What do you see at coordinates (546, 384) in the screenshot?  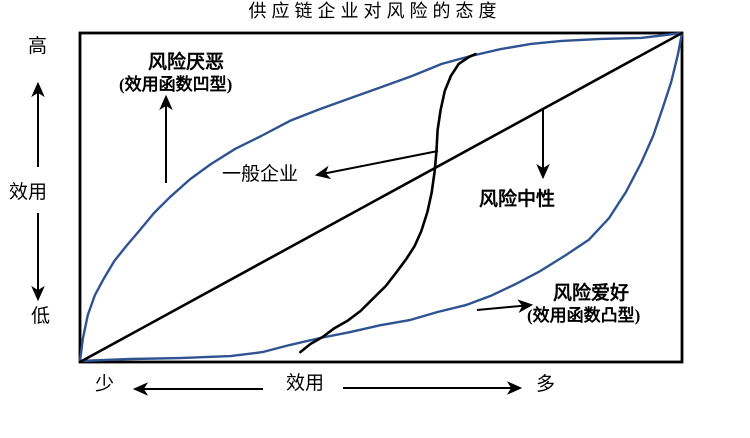 I see `x-axis-more-label: 多` at bounding box center [546, 384].